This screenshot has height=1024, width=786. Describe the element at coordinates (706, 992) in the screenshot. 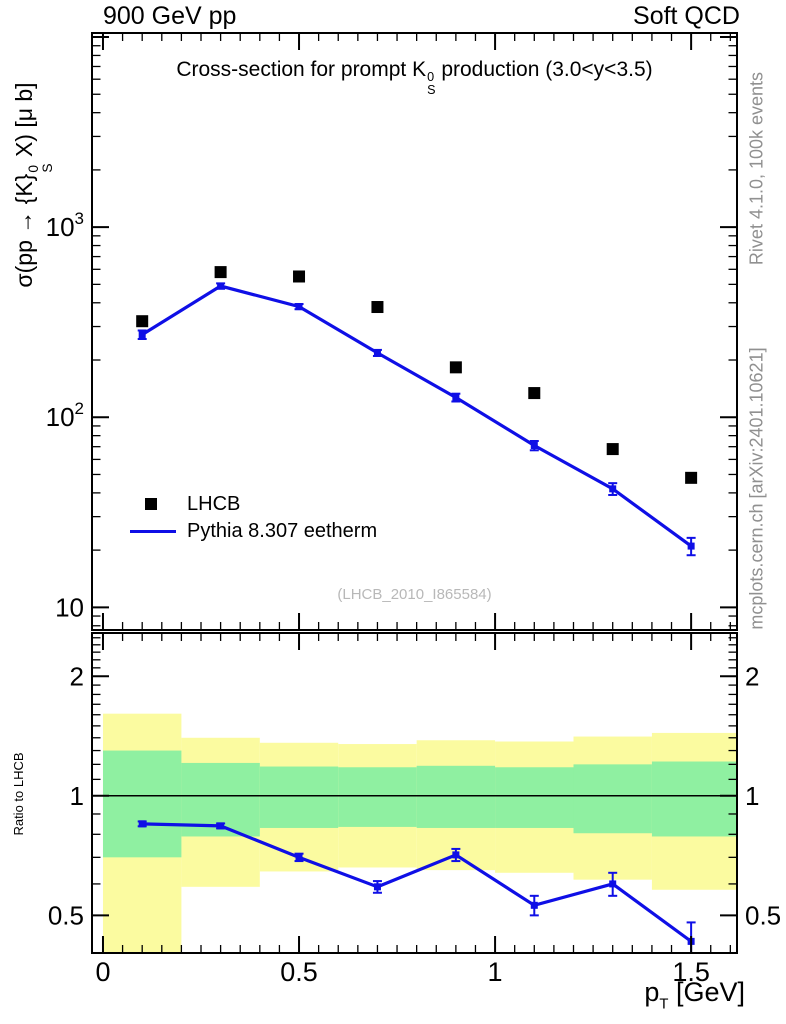

I see `x-axis-title-post: [GeV]` at that location.